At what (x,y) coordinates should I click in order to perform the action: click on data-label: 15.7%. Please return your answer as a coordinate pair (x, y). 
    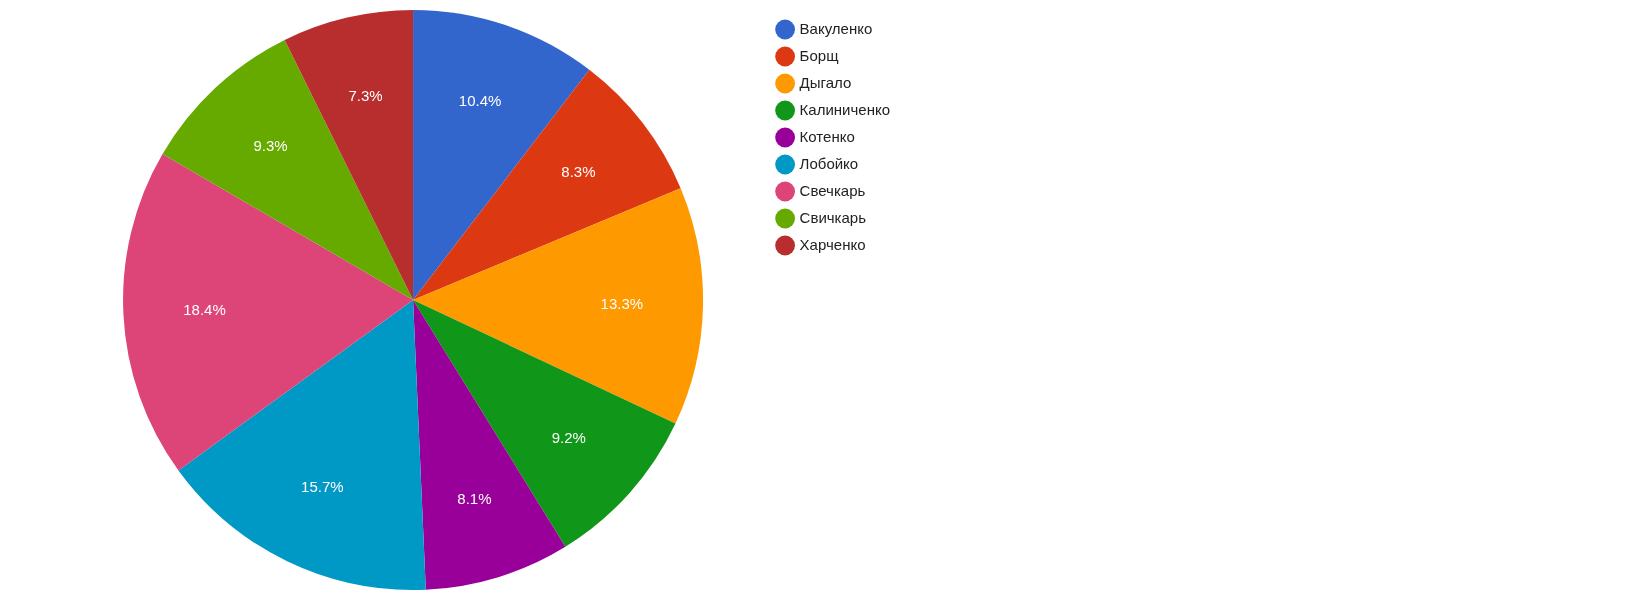
    Looking at the image, I should click on (322, 487).